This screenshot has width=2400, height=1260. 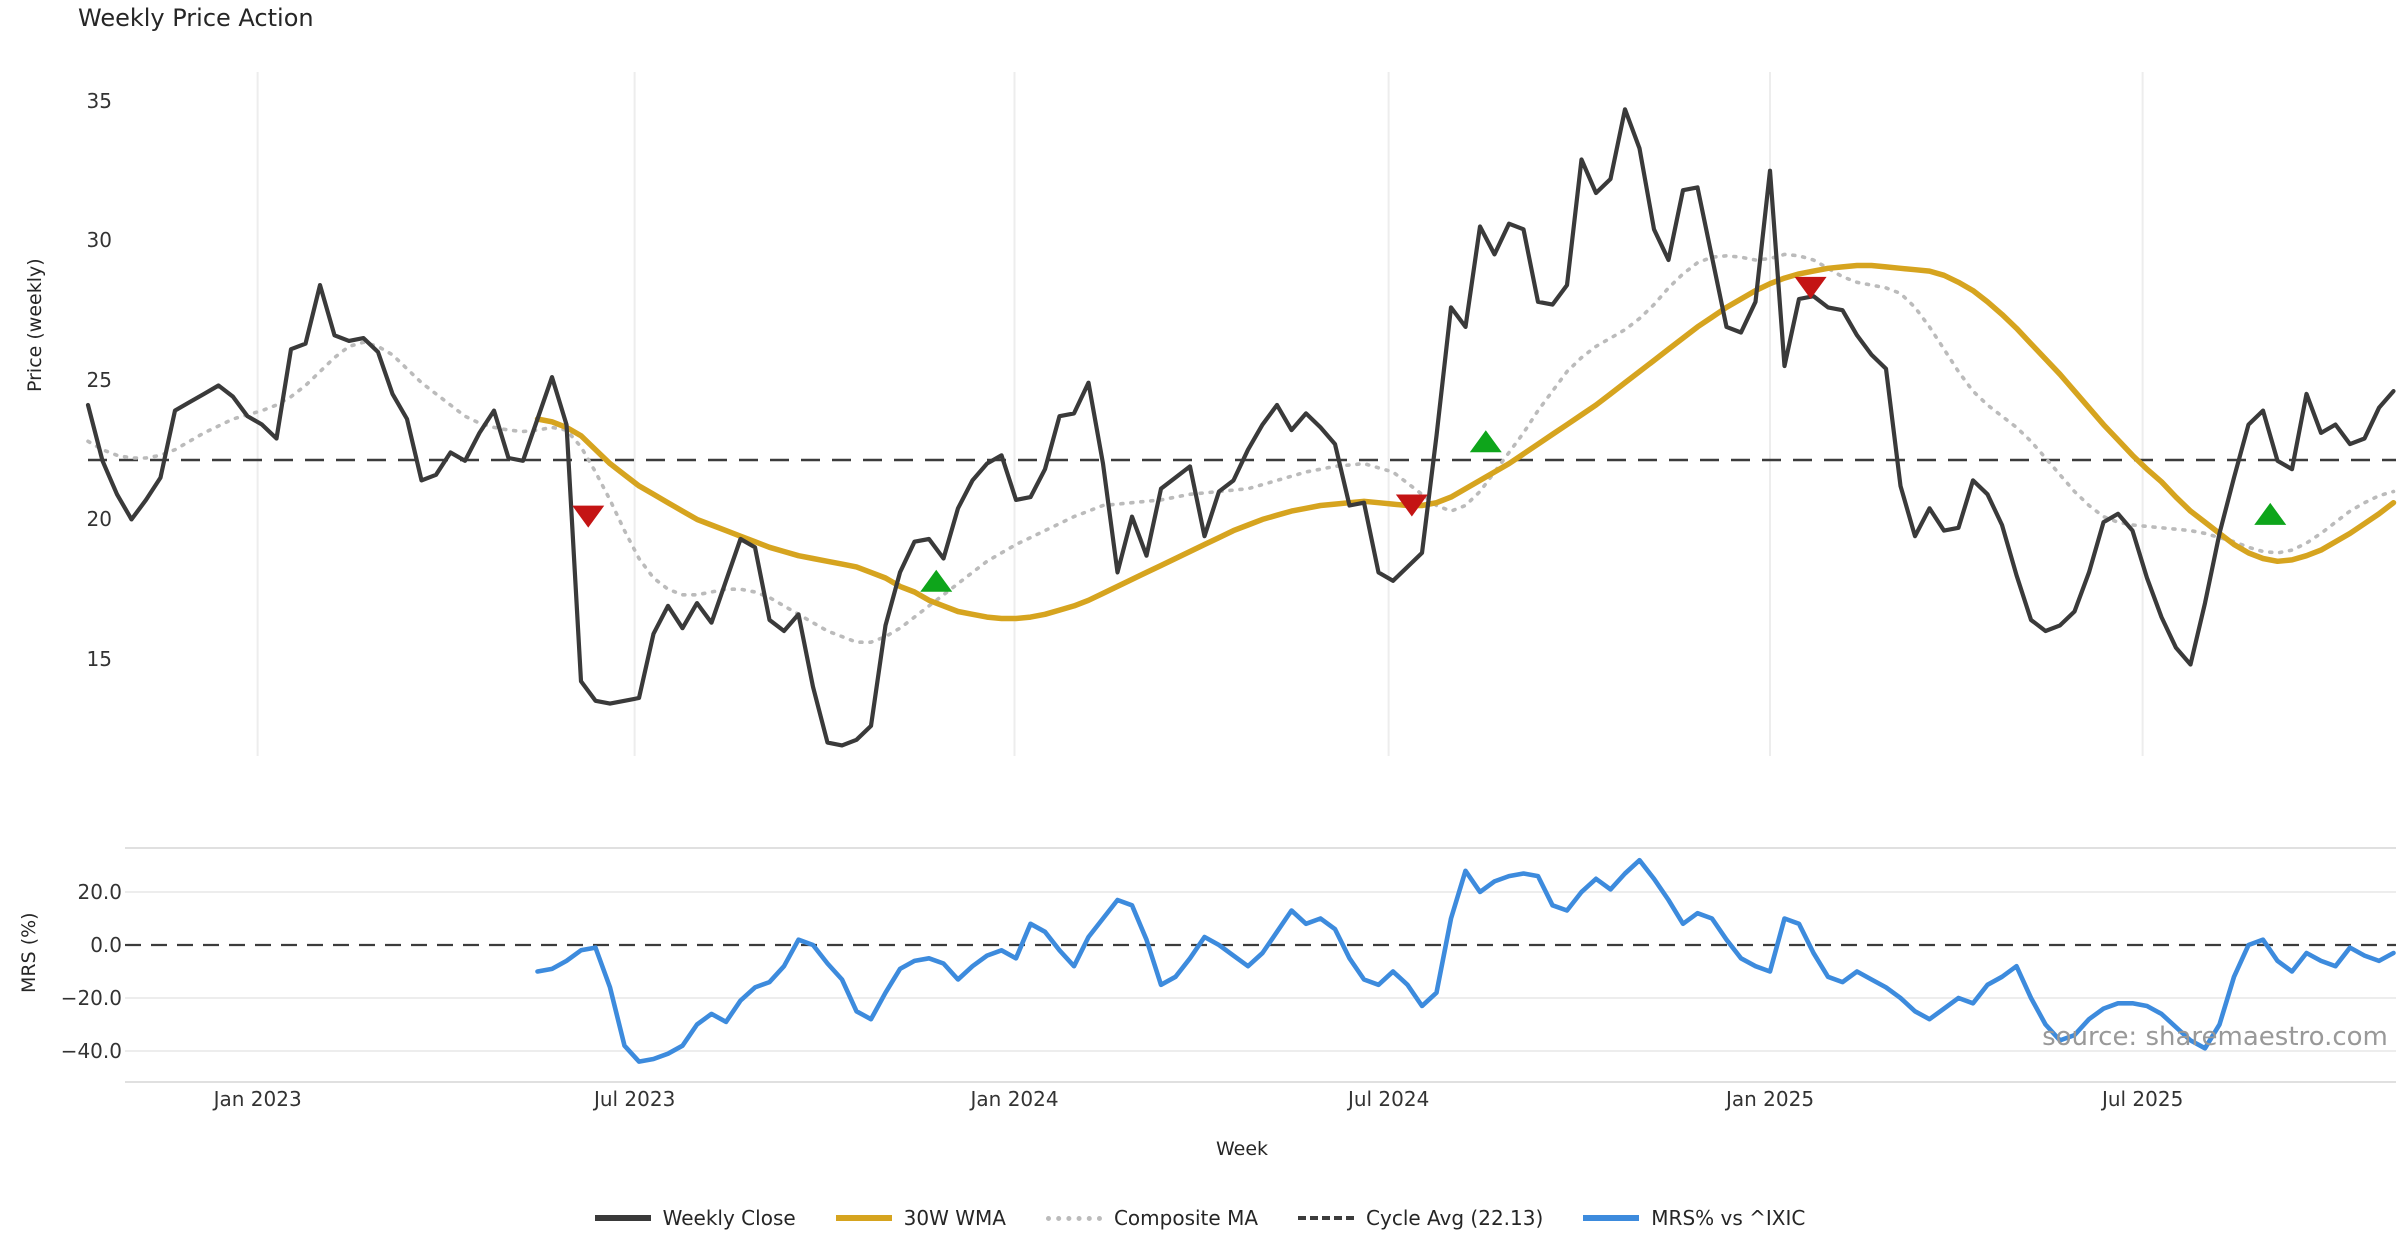 What do you see at coordinates (1770, 1099) in the screenshot?
I see `x-tick-label: Jan 2025` at bounding box center [1770, 1099].